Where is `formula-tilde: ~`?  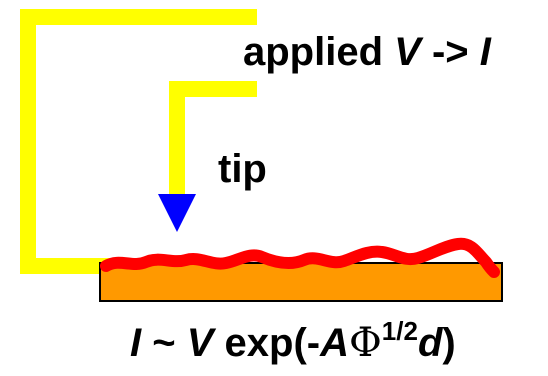
formula-tilde: ~ is located at coordinates (164, 343).